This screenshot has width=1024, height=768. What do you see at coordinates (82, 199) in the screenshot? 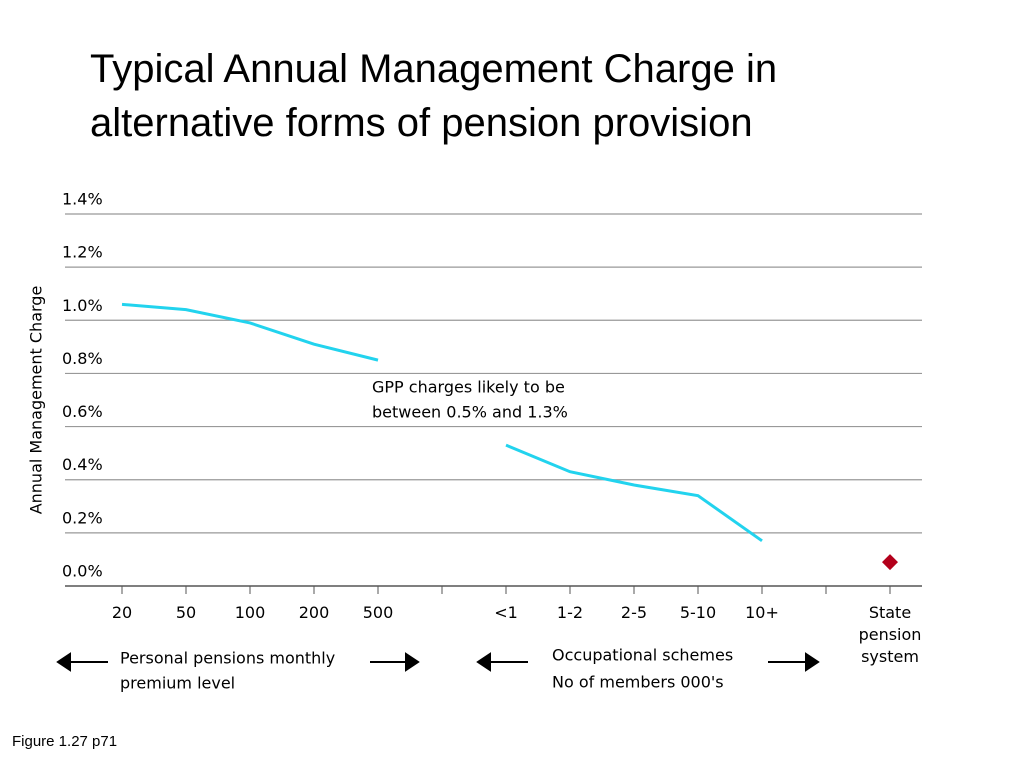
I see `y-tick-label: 1.4%` at bounding box center [82, 199].